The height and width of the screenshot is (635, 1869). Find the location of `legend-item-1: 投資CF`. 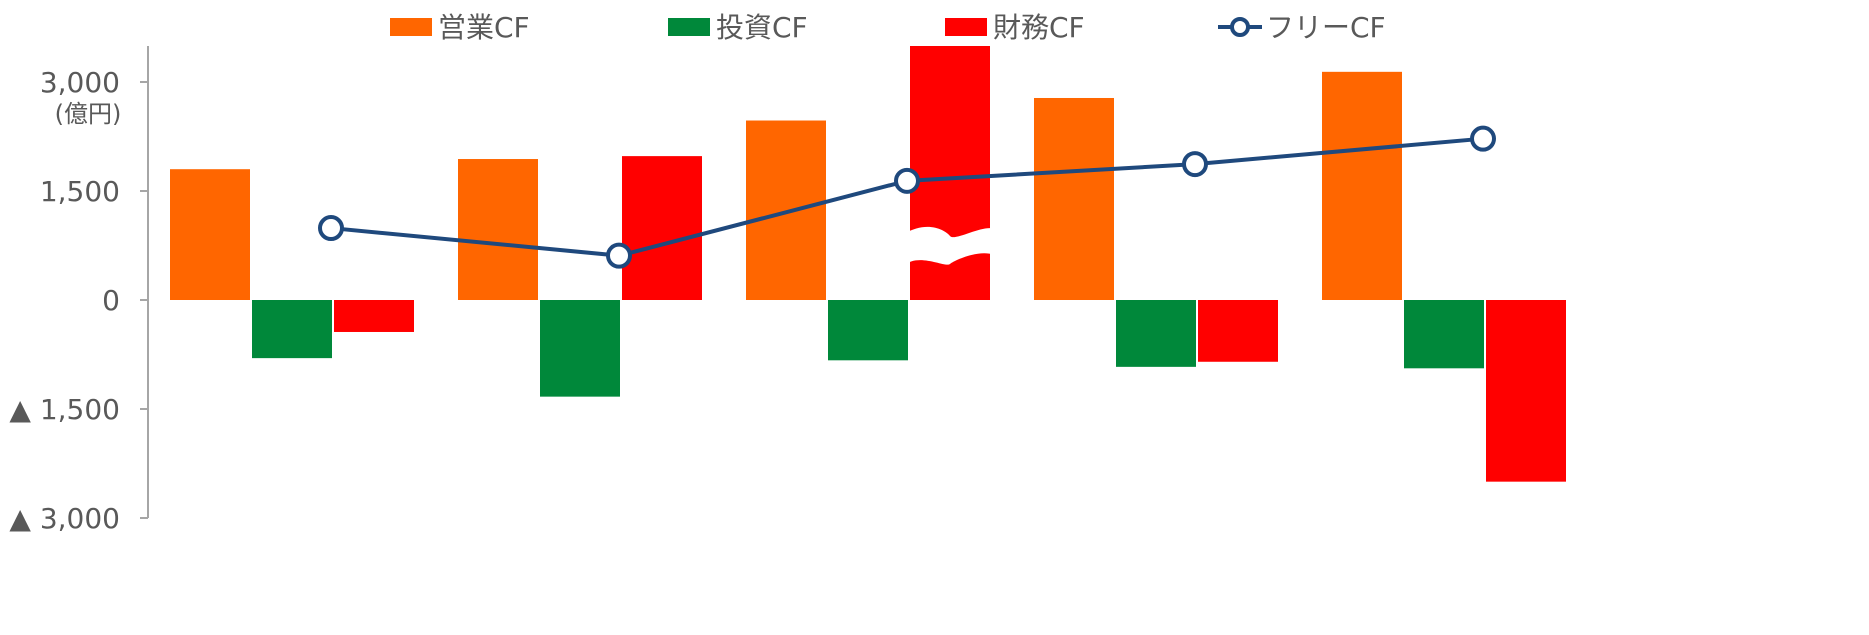

legend-item-1: 投資CF is located at coordinates (738, 27).